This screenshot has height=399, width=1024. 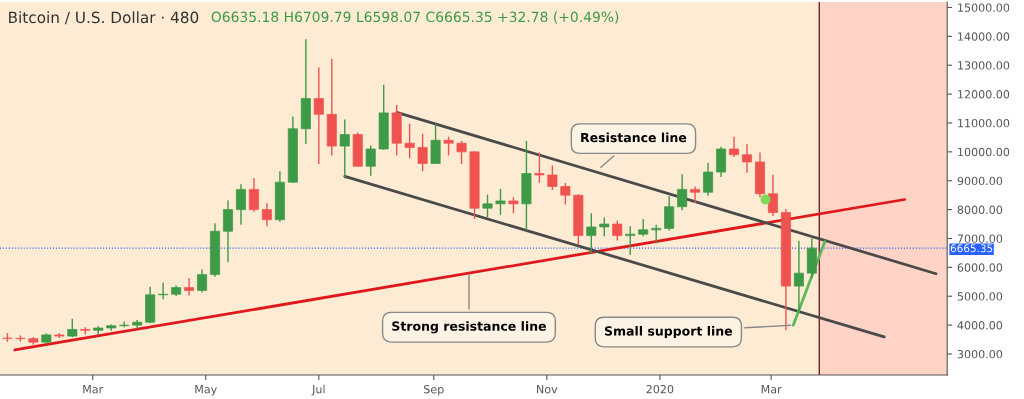 What do you see at coordinates (660, 389) in the screenshot?
I see `x-tick-label: 2020` at bounding box center [660, 389].